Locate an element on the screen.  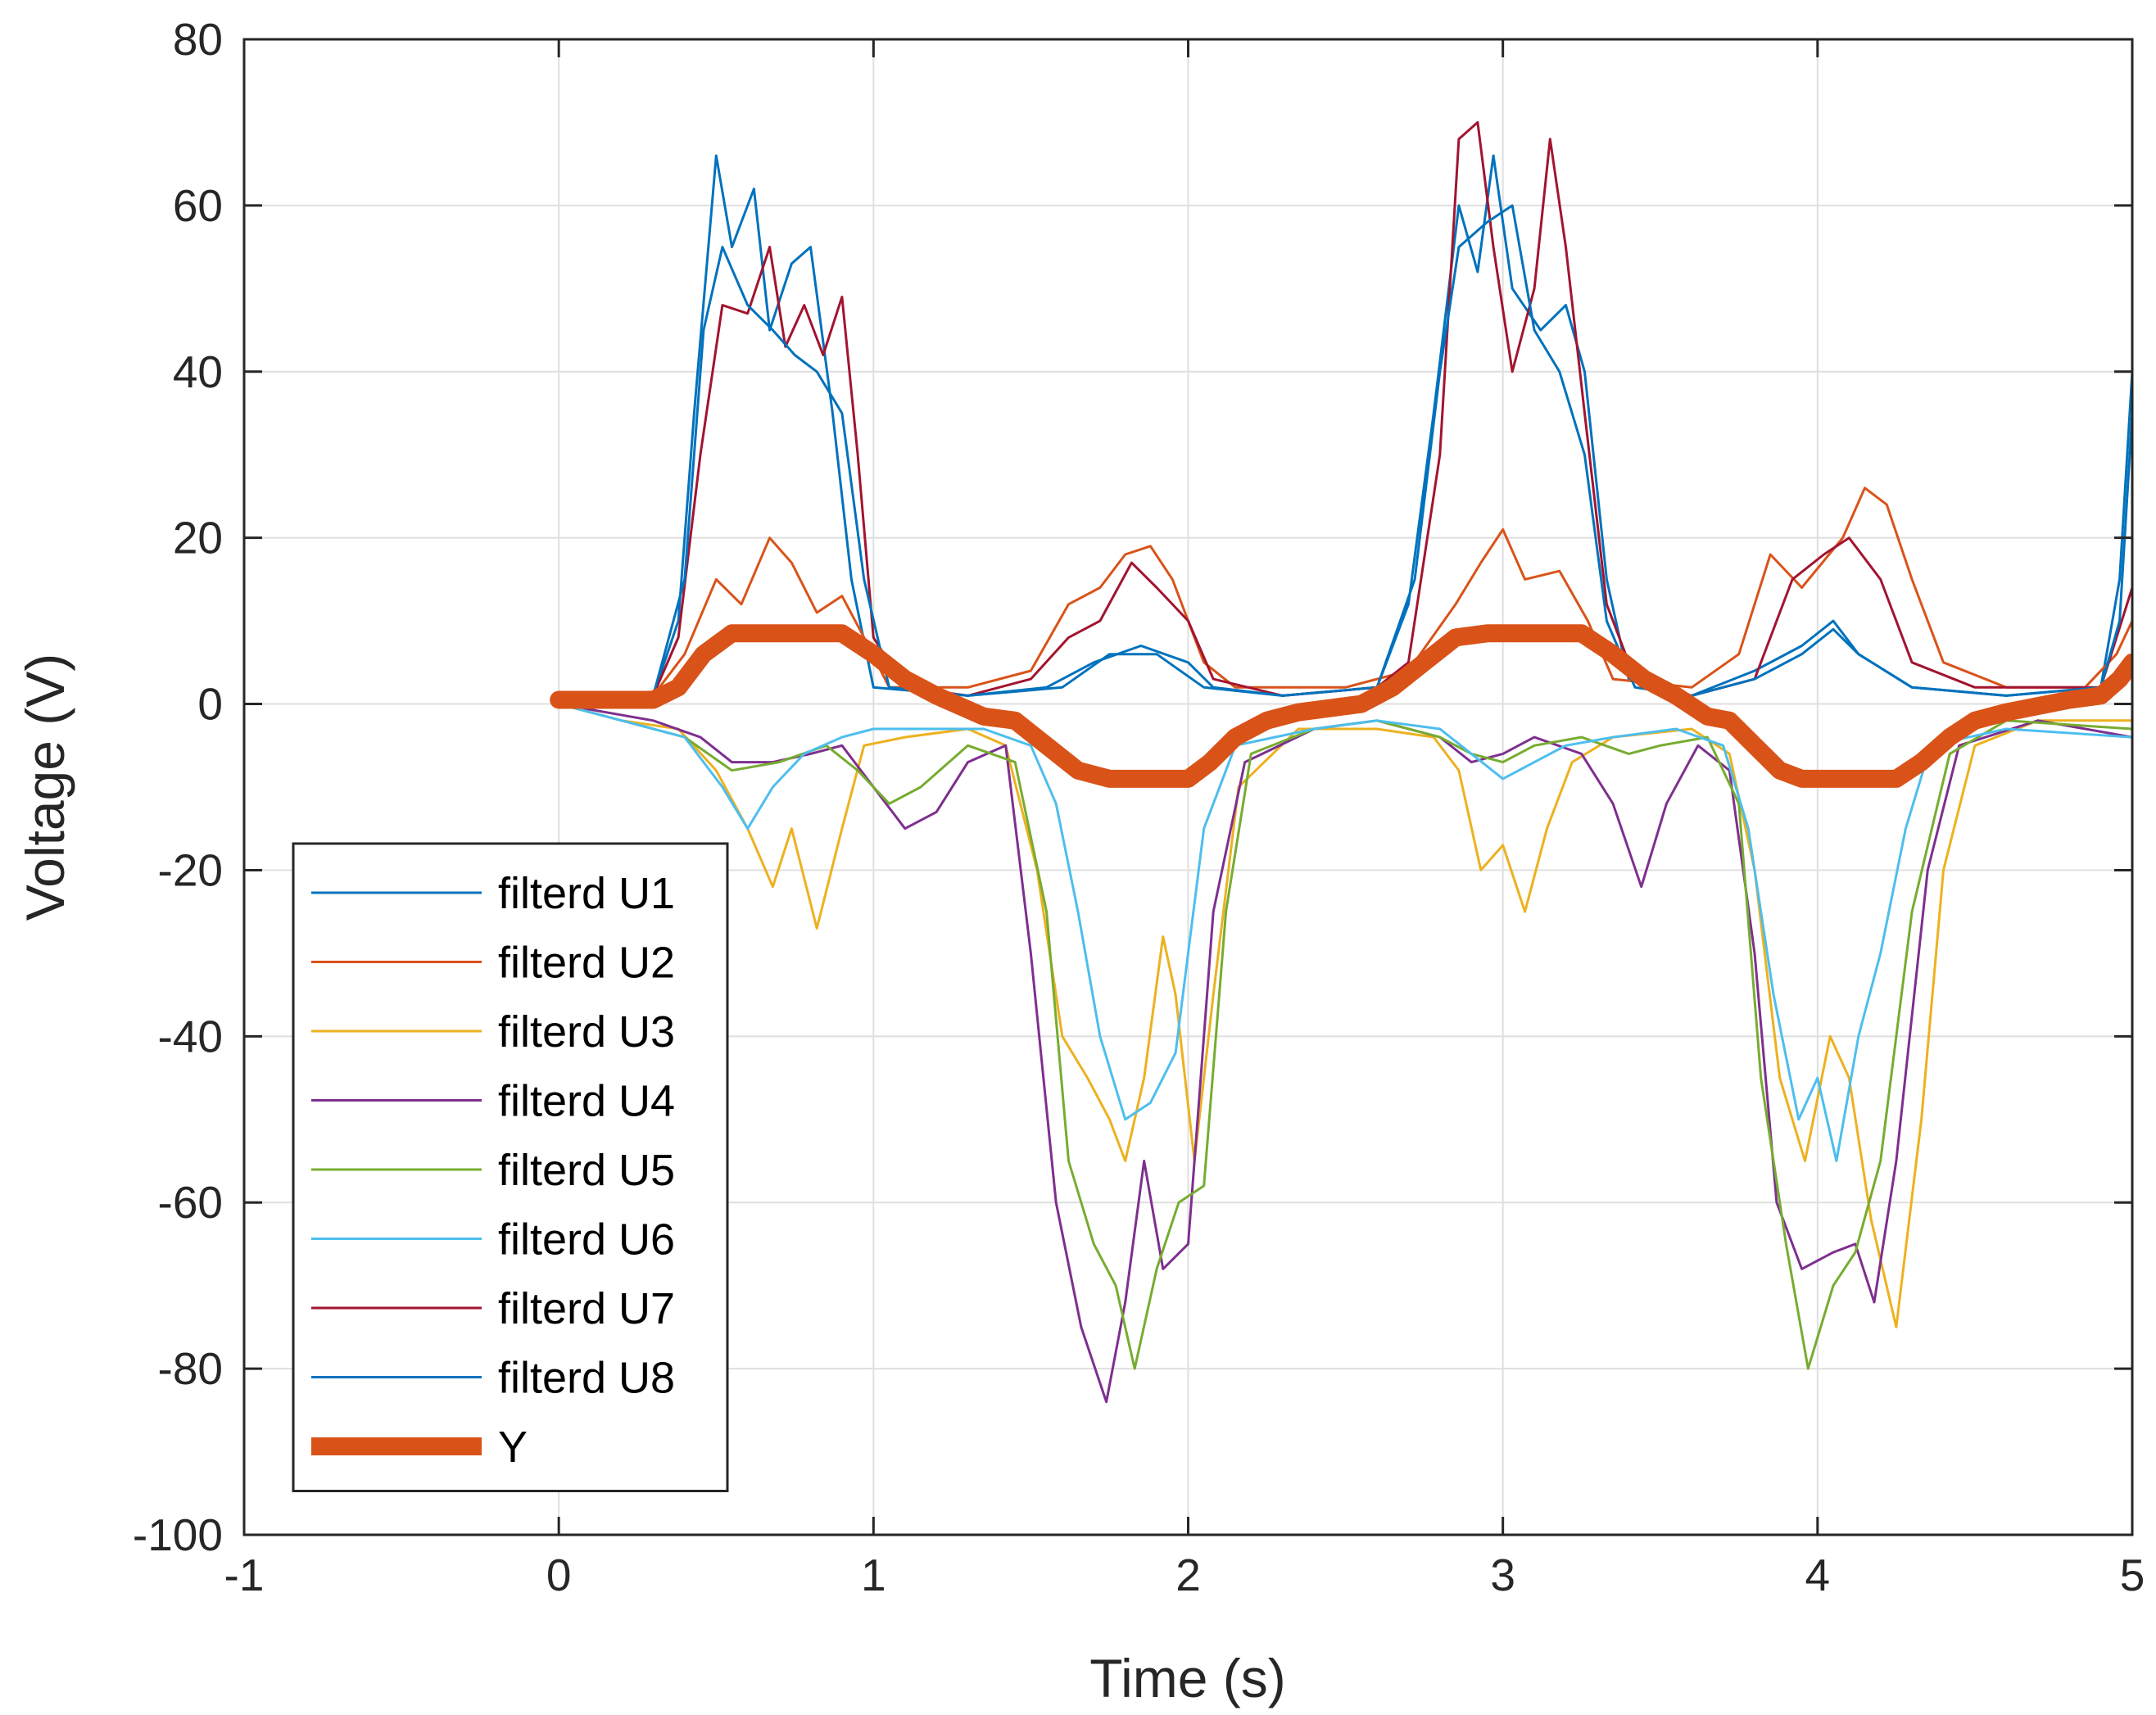
legend-label: filterd U8 is located at coordinates (586, 1378).